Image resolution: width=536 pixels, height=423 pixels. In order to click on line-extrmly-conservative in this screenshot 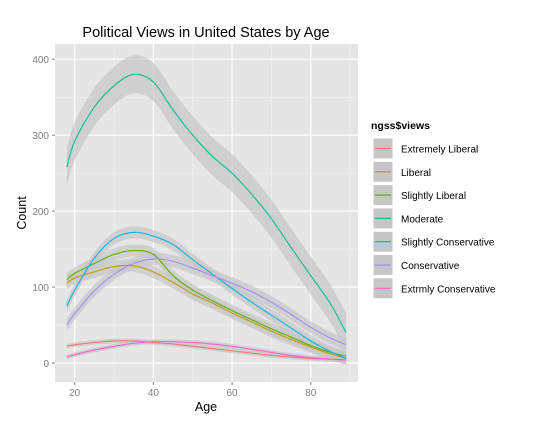, I will do `click(206, 351)`.